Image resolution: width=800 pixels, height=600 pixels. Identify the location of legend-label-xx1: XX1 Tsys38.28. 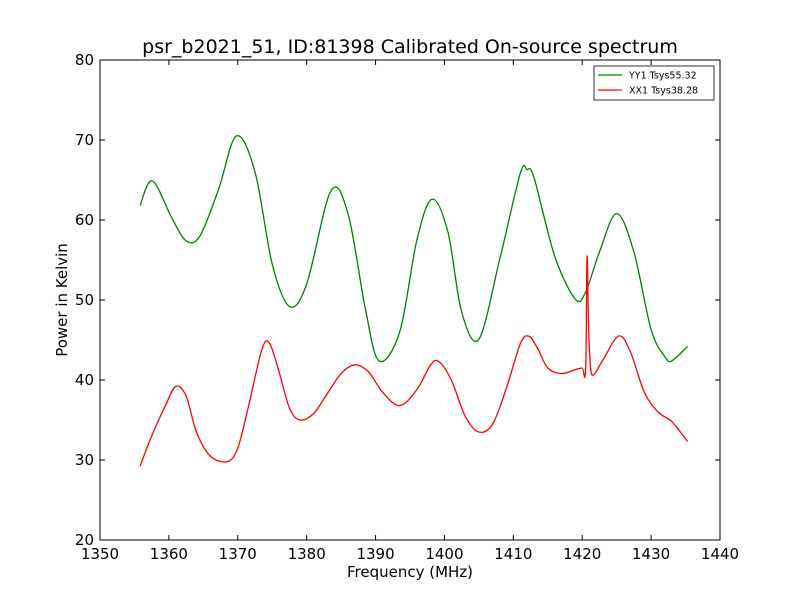
(663, 91).